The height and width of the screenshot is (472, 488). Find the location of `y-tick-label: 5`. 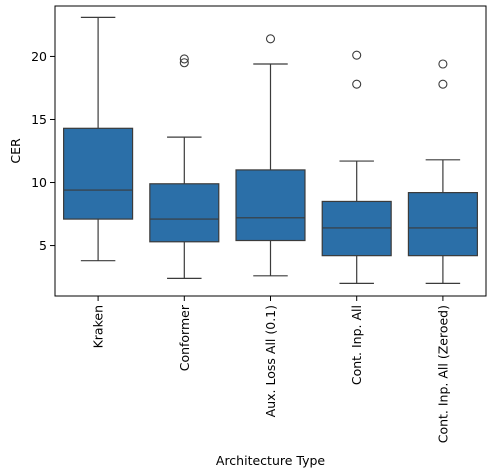

y-tick-label: 5 is located at coordinates (43, 245).